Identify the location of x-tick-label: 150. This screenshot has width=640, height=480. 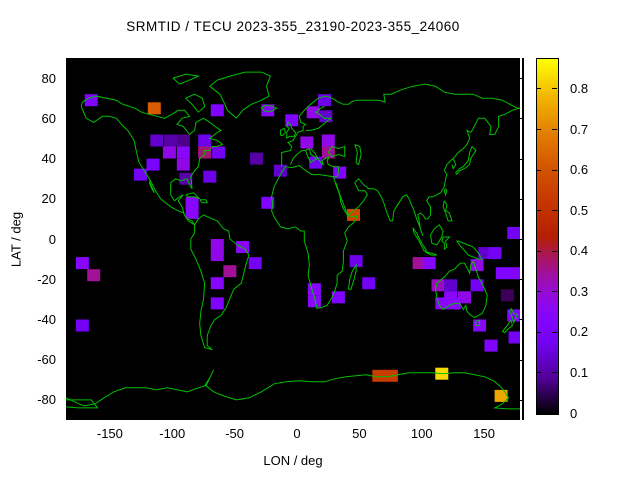
(484, 433).